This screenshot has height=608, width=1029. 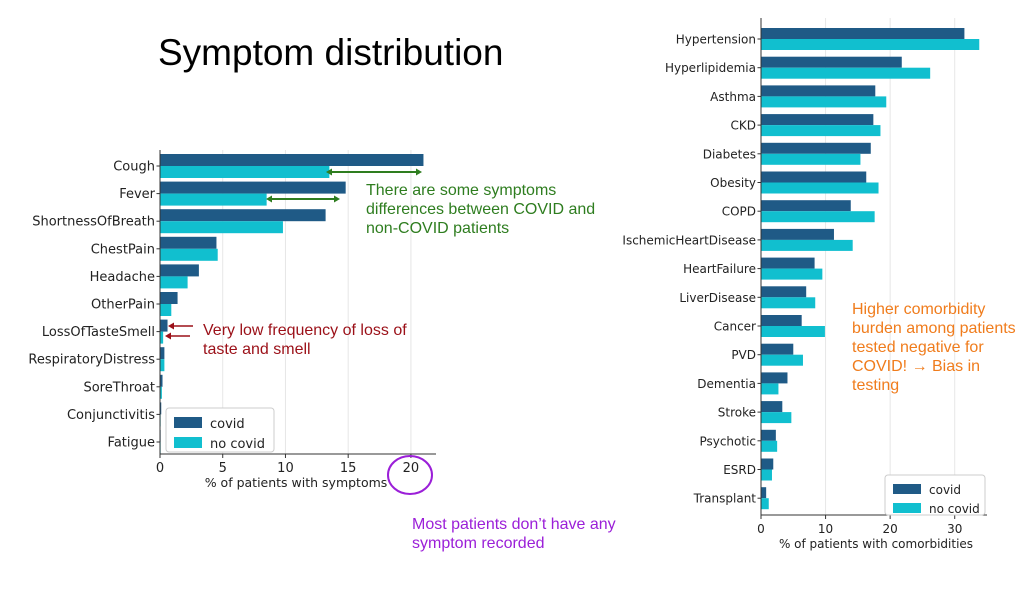 I want to click on comorbidity-bar-no-covid-stroke, so click(x=776, y=418).